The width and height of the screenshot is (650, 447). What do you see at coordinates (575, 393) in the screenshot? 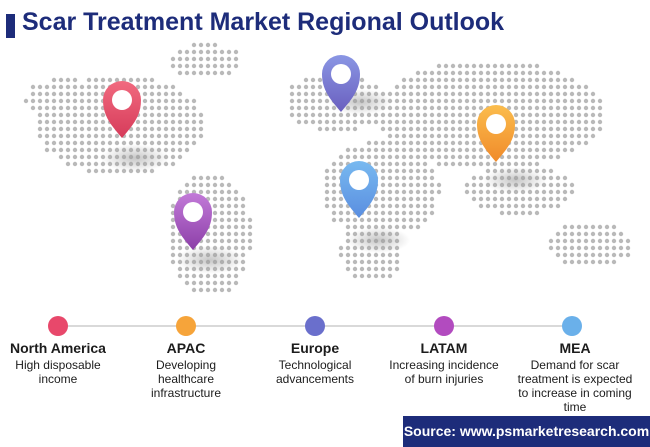
I see `region-description-line: to increase in coming` at bounding box center [575, 393].